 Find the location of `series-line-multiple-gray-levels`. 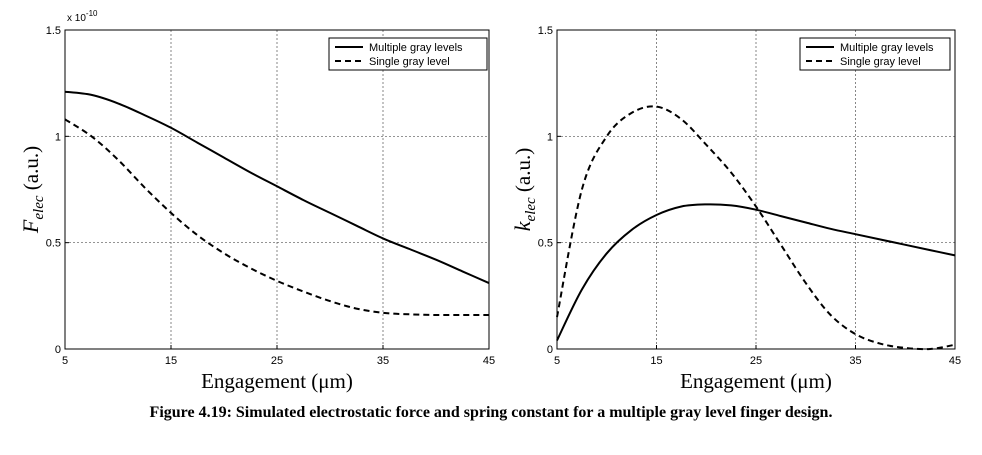

series-line-multiple-gray-levels is located at coordinates (756, 272).